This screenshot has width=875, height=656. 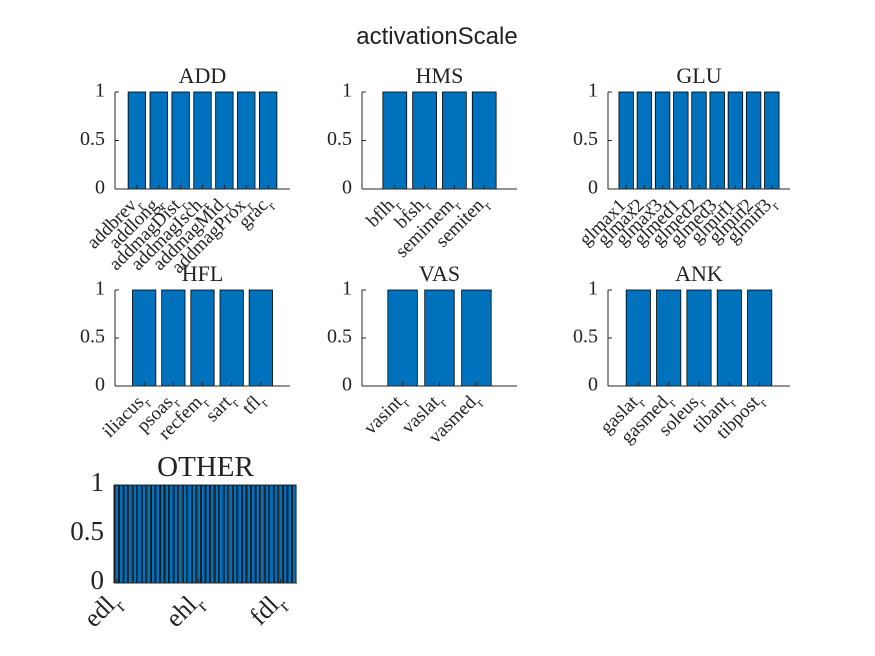 I want to click on subplot-title: HMS, so click(x=440, y=75).